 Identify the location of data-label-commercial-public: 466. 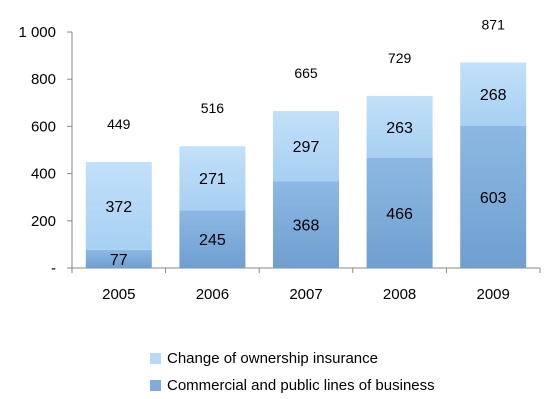
(399, 214).